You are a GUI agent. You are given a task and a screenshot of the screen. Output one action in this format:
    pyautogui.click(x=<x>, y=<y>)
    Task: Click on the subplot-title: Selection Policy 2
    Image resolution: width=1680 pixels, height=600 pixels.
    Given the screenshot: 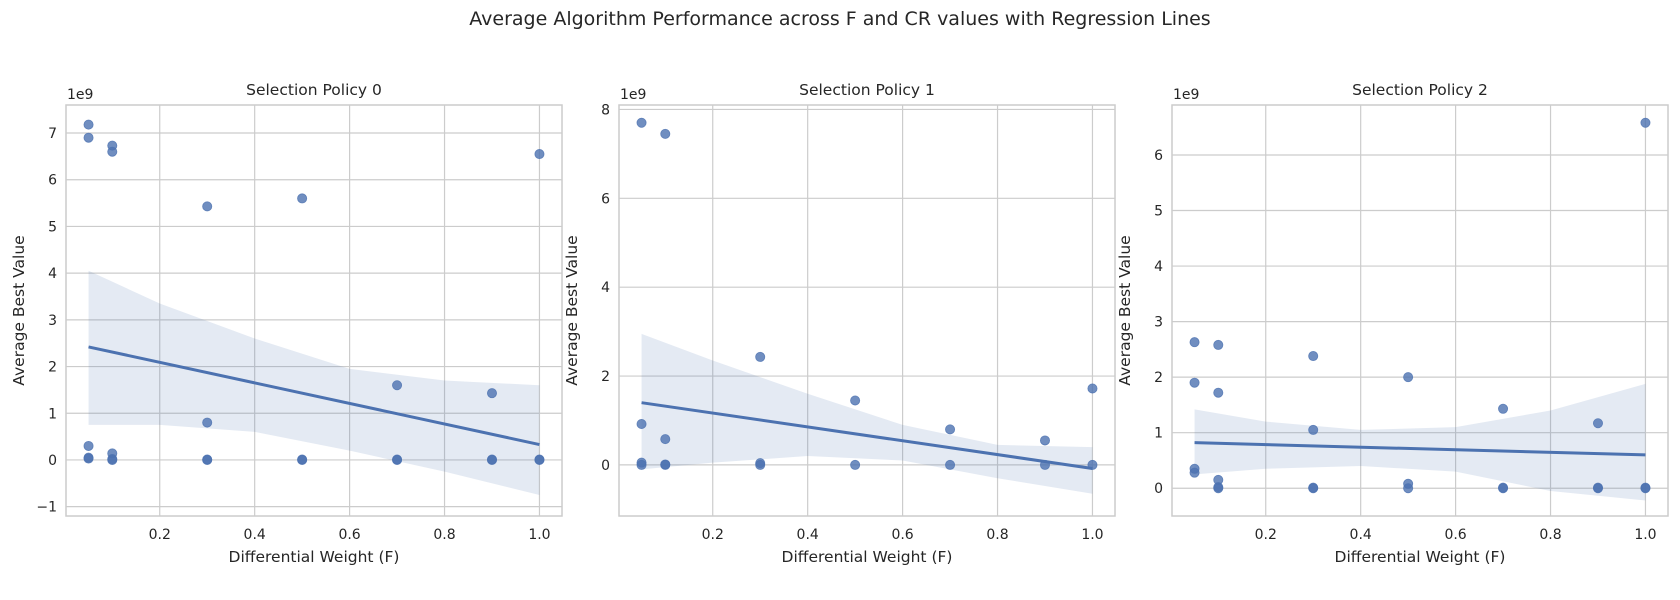 What is the action you would take?
    pyautogui.click(x=1420, y=90)
    